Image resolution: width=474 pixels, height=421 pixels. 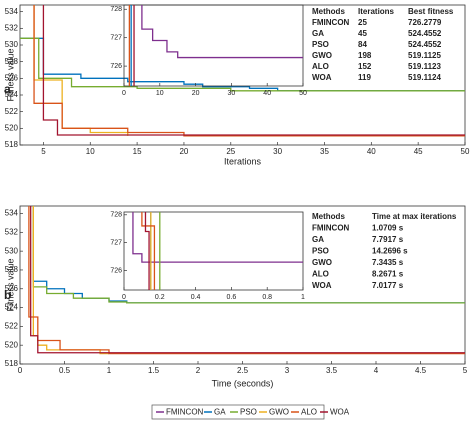 What do you see at coordinates (137, 151) in the screenshot?
I see `x-tick-label: 15` at bounding box center [137, 151].